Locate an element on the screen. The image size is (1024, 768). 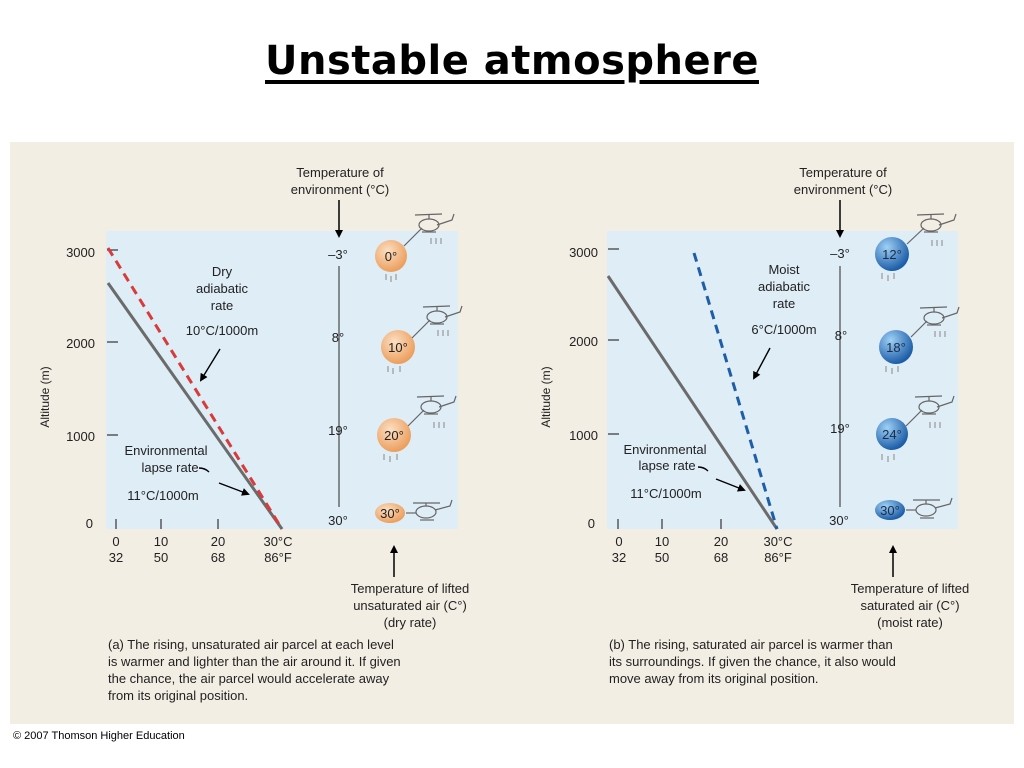
panel-a-environmental-lapse-line is located at coordinates (195, 406).